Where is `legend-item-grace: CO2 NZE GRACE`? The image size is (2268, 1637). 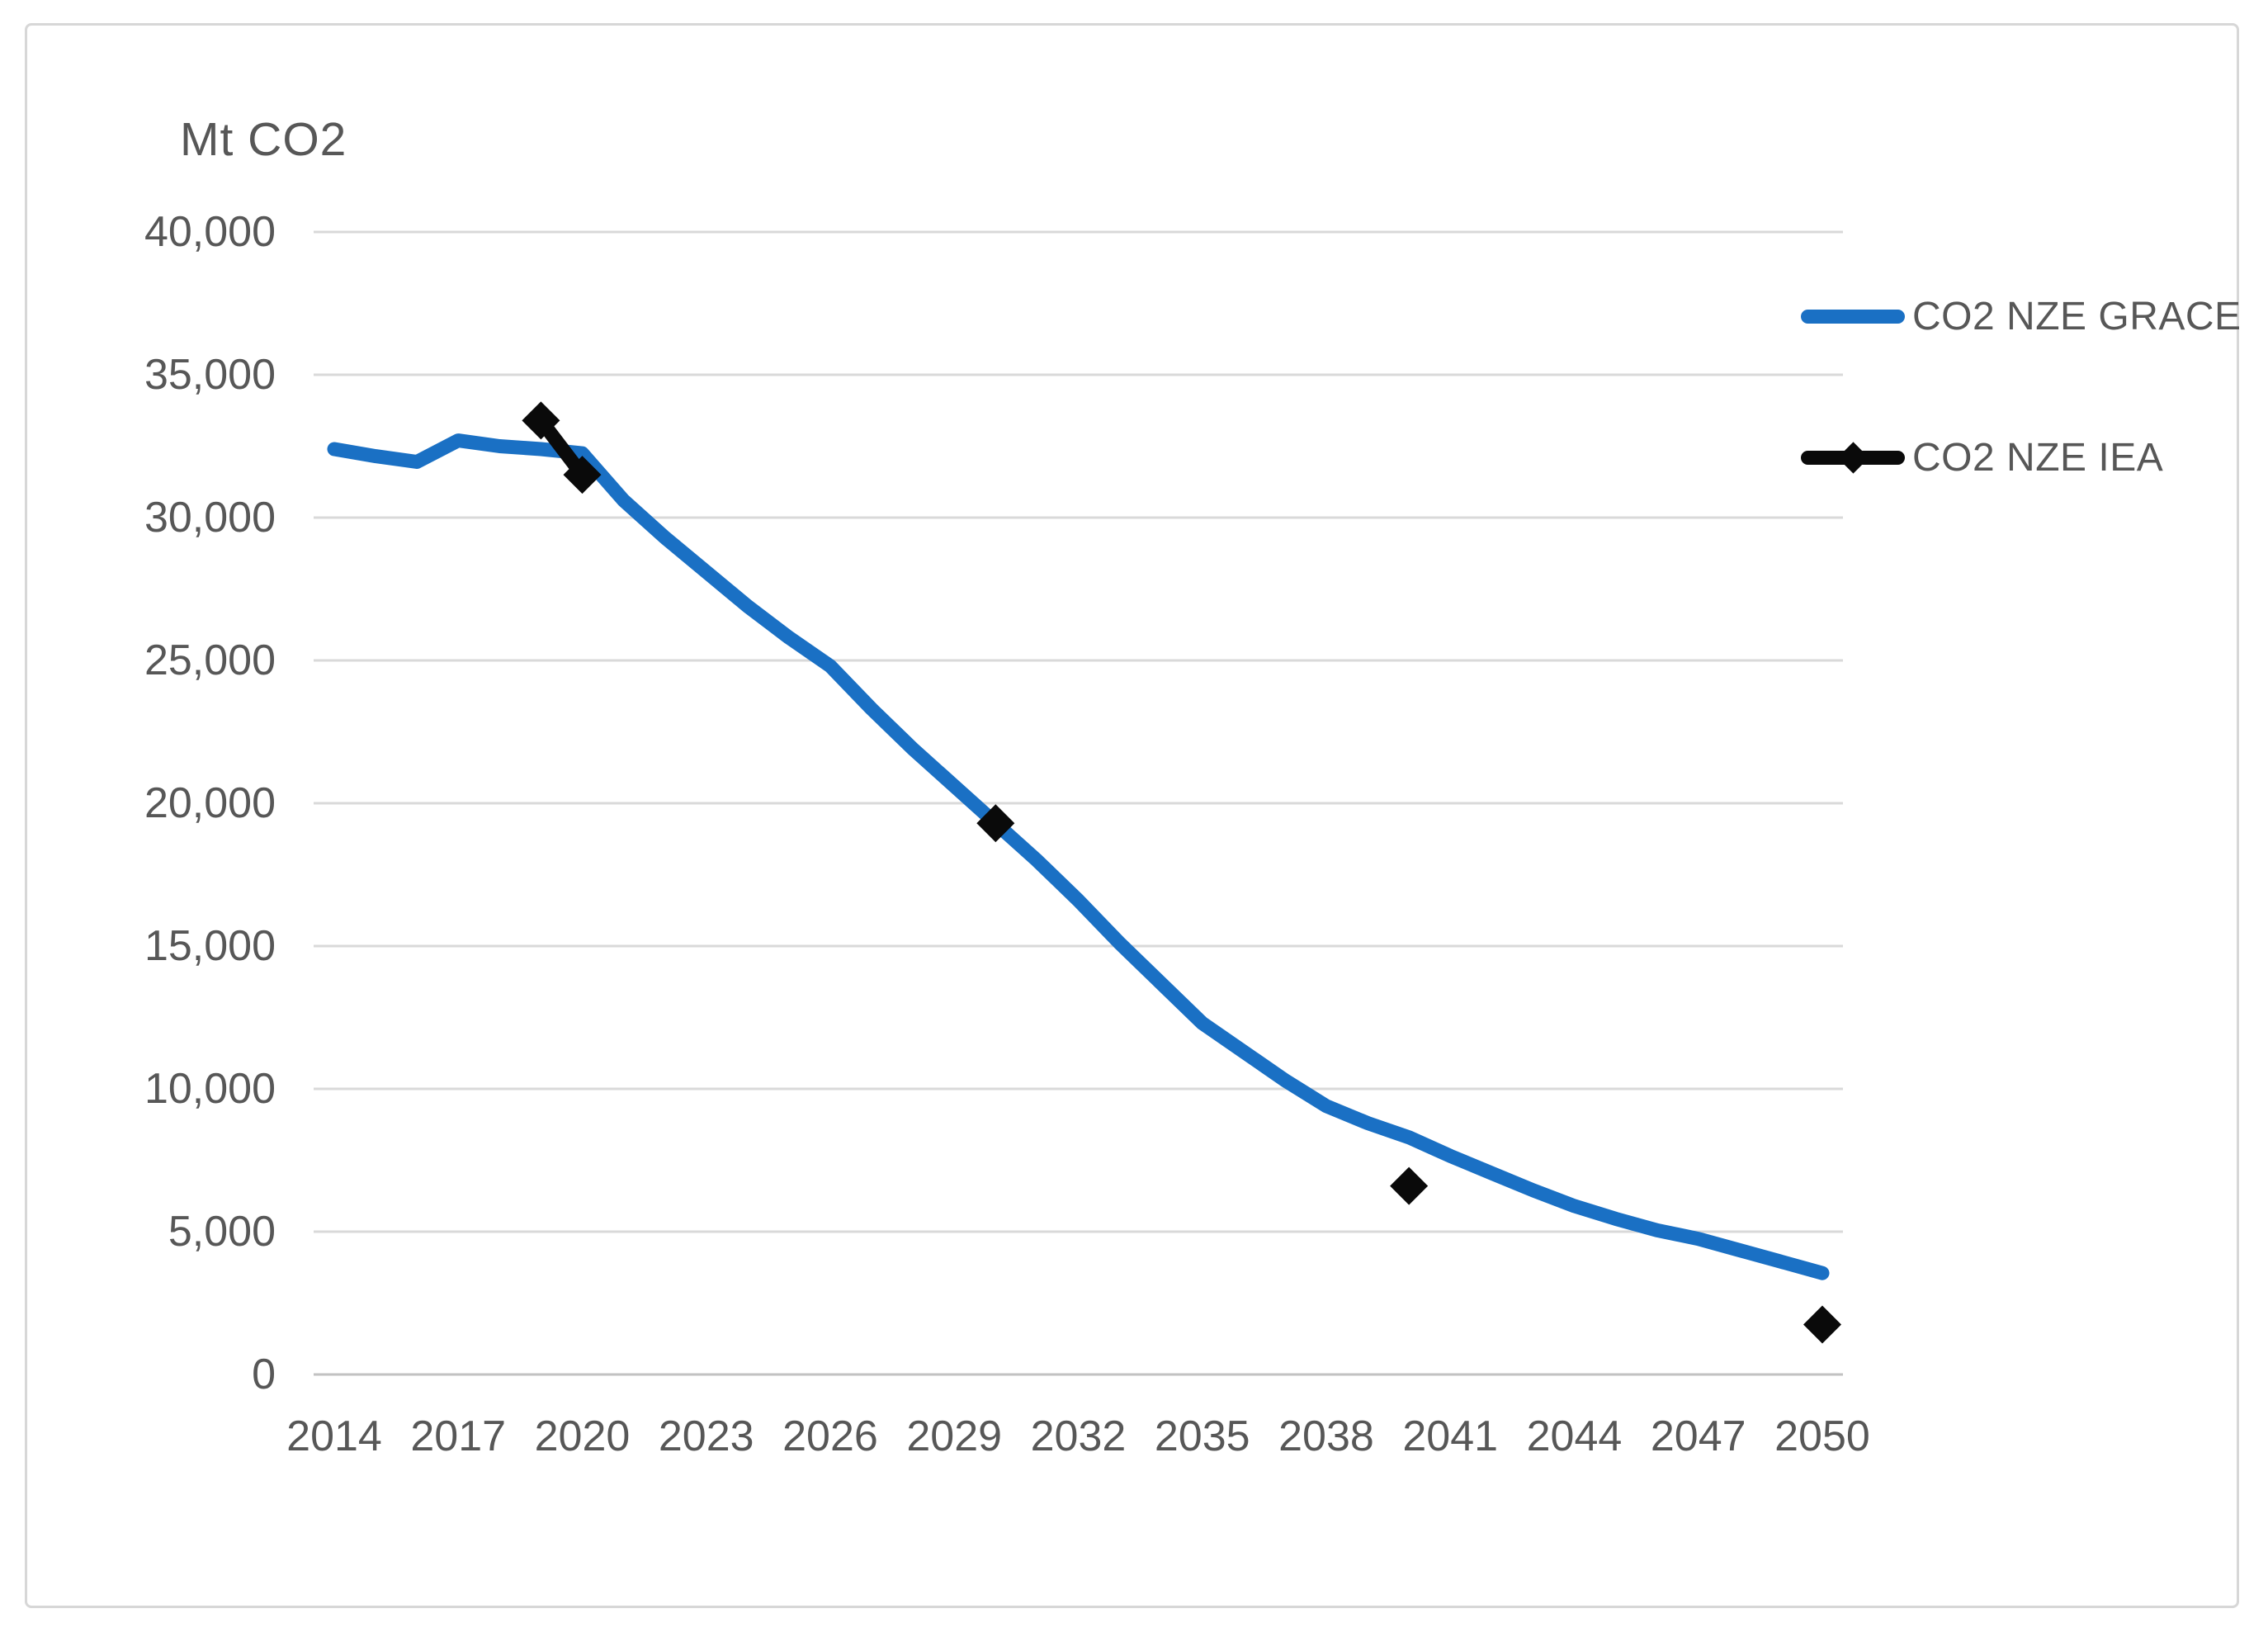 legend-item-grace: CO2 NZE GRACE is located at coordinates (2022, 316).